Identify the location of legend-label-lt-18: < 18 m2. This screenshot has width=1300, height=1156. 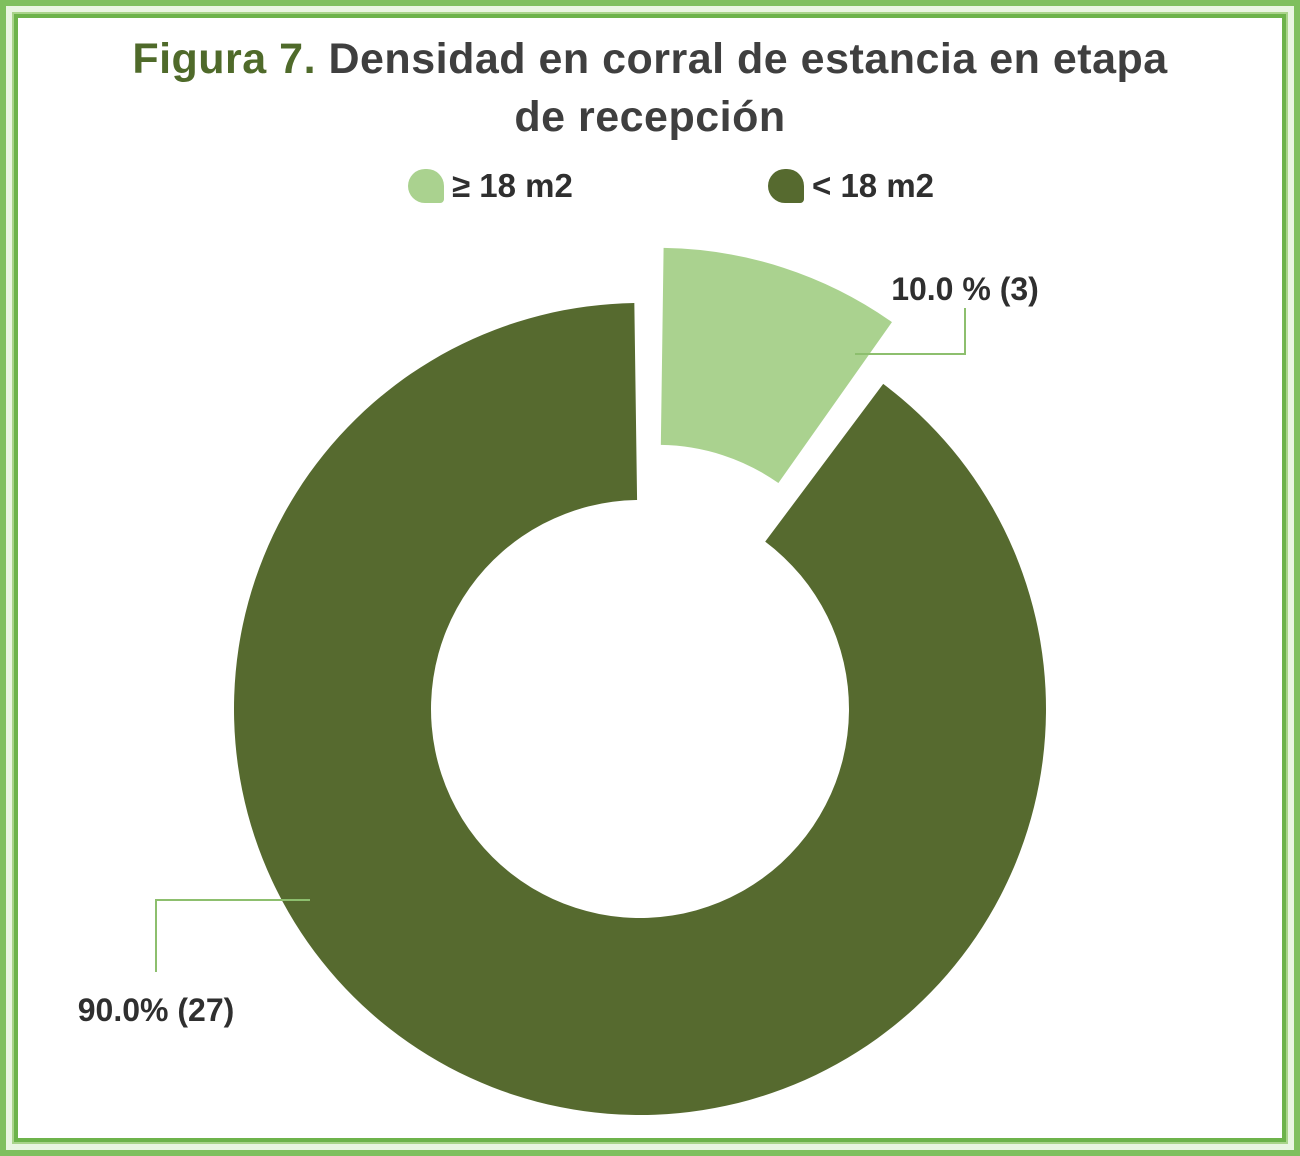
(873, 185).